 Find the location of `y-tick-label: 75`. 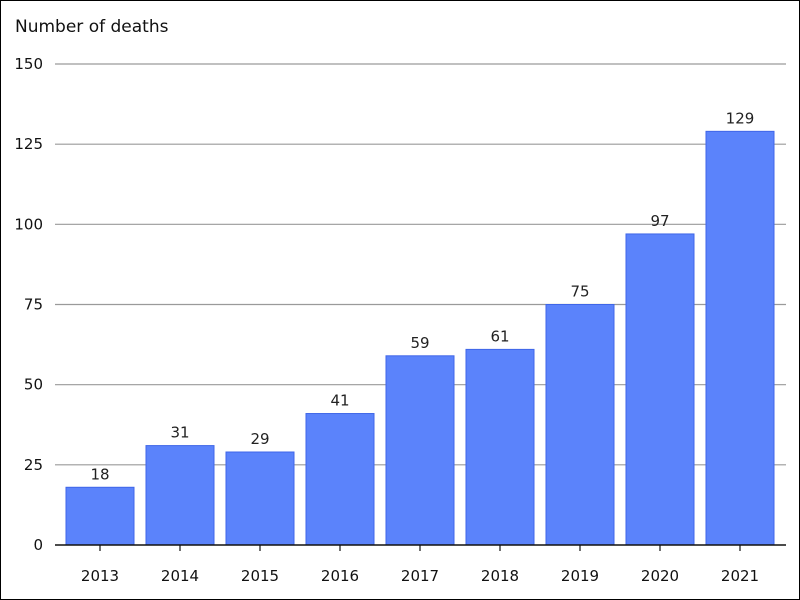

y-tick-label: 75 is located at coordinates (33, 305).